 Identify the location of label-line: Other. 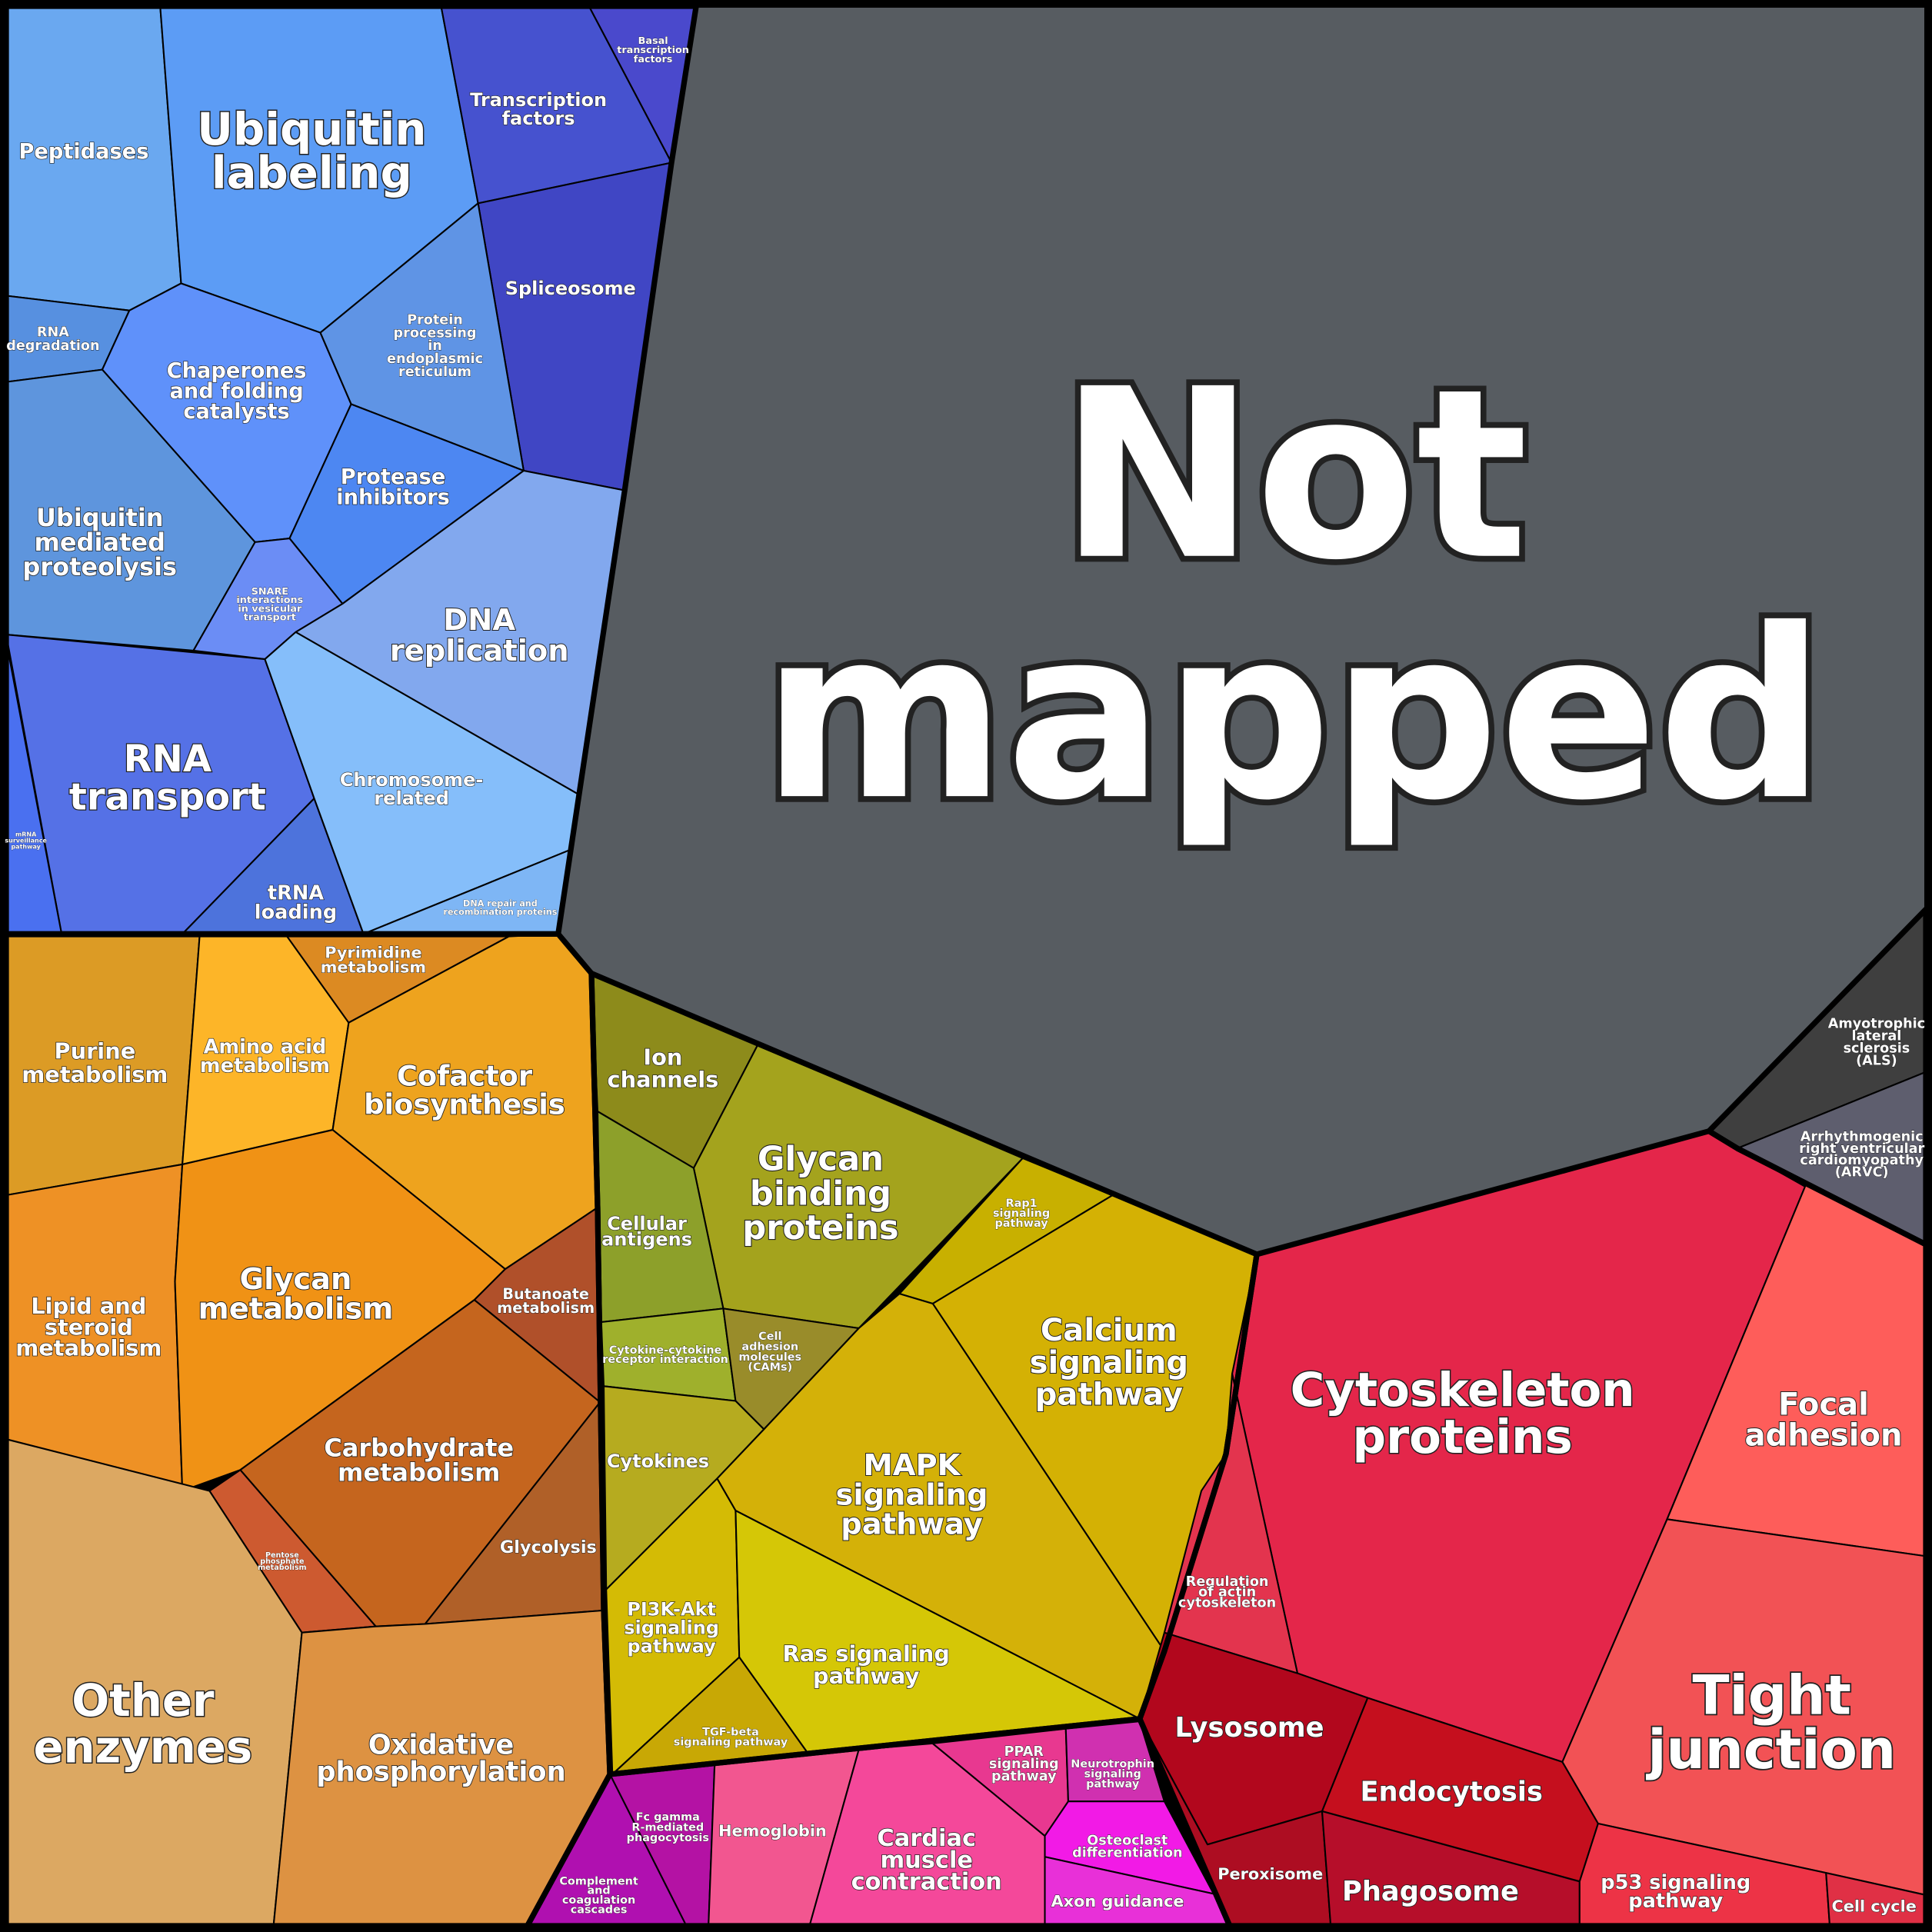
(143, 1700).